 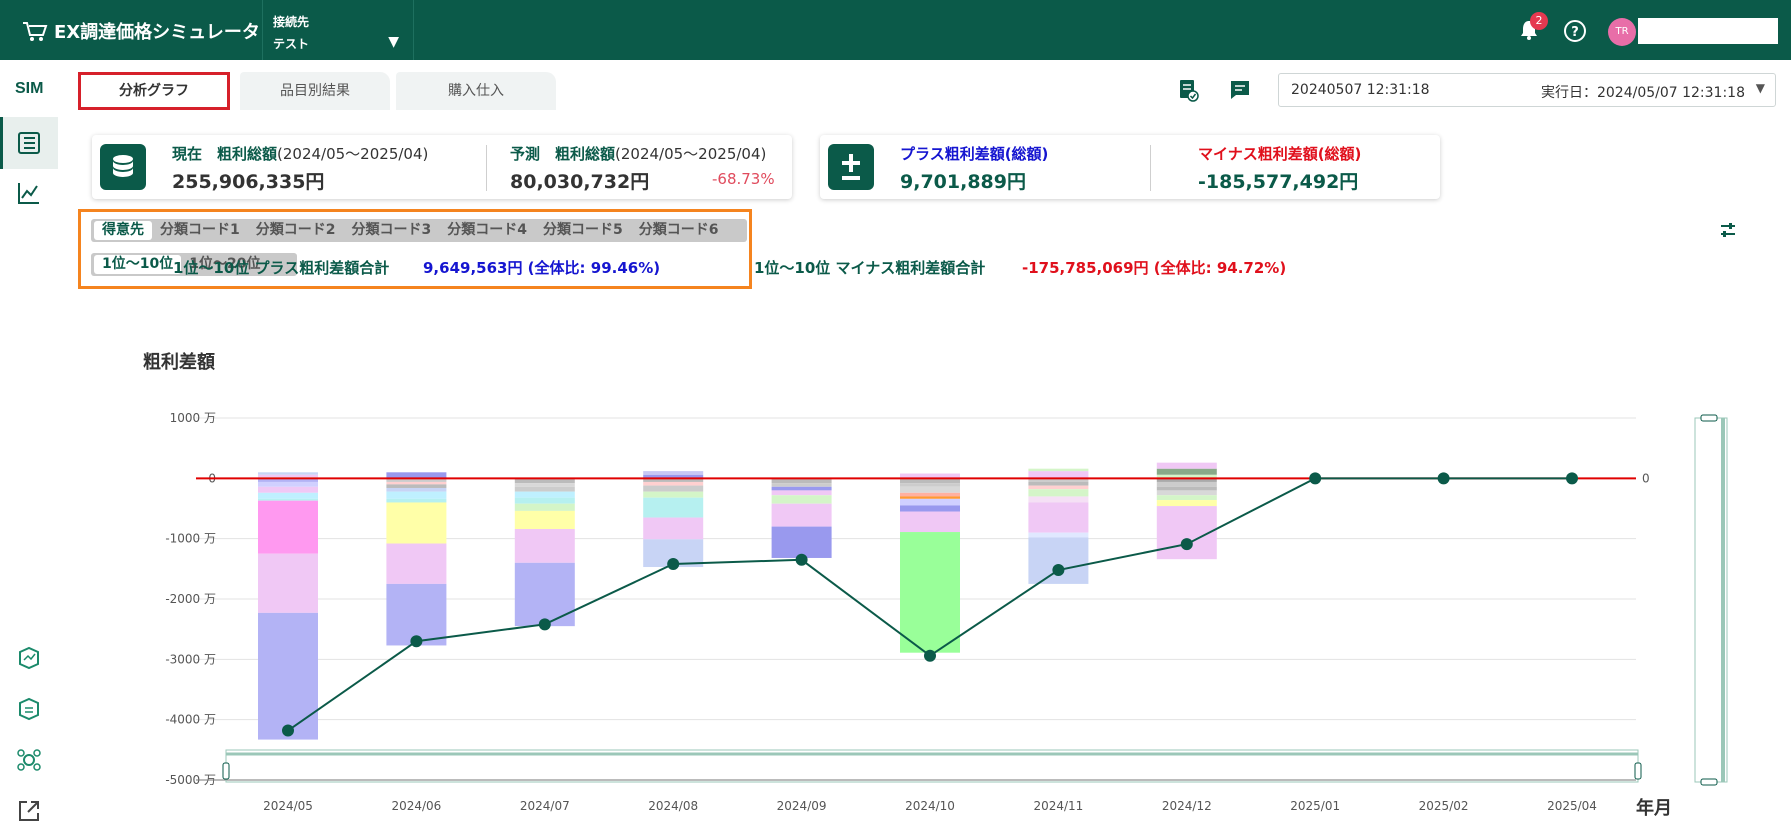 What do you see at coordinates (29, 811) in the screenshot?
I see `external-link-icon` at bounding box center [29, 811].